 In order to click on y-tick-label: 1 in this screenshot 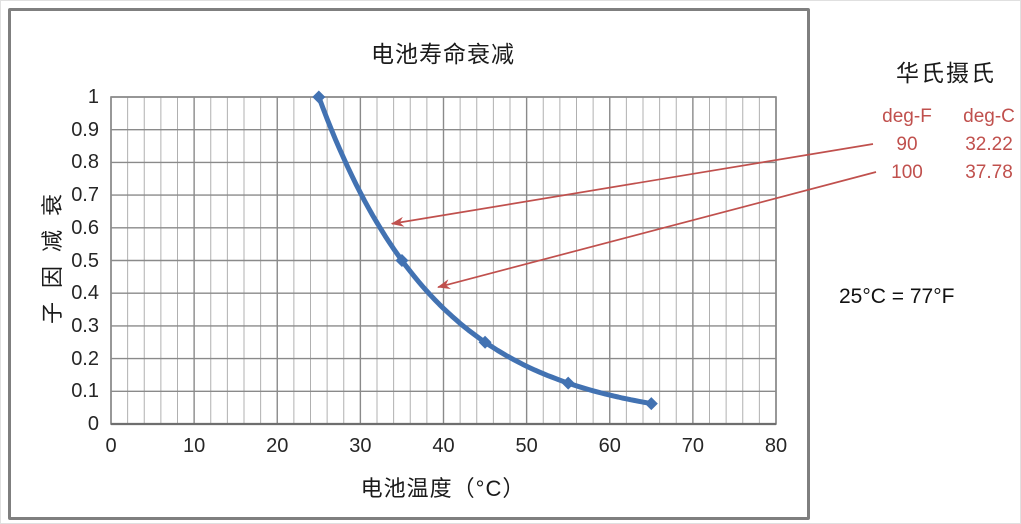, I will do `click(93, 97)`.